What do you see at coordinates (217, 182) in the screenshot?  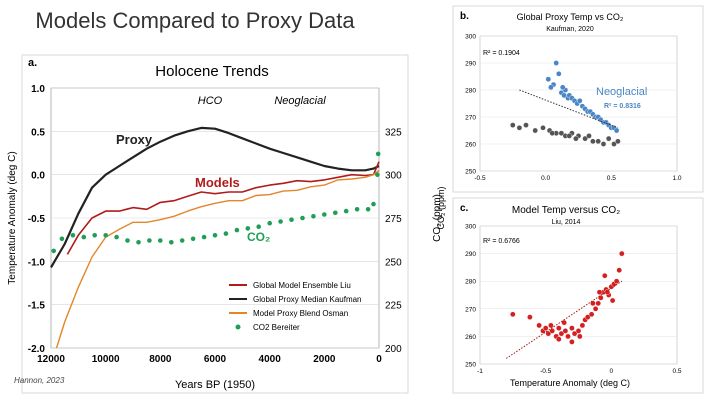 I see `models-annotation: Models` at bounding box center [217, 182].